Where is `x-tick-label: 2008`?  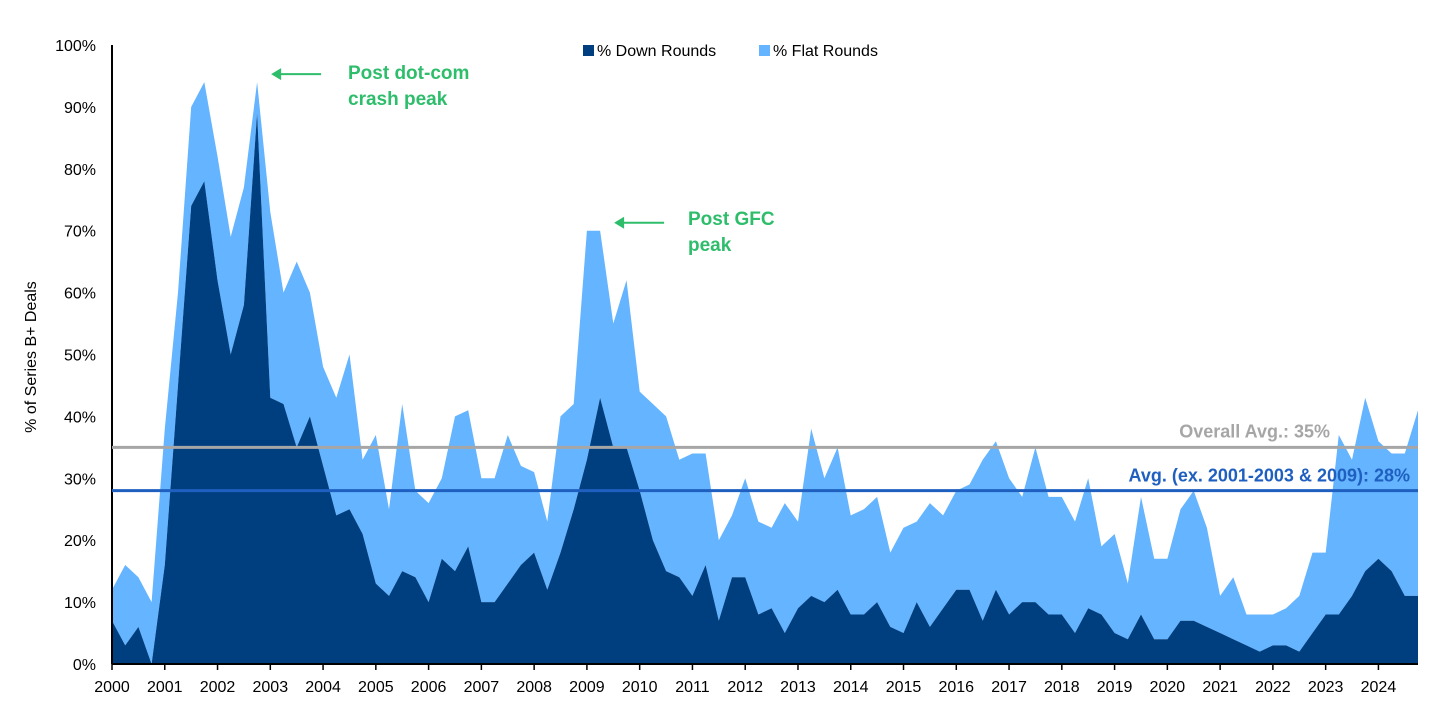 x-tick-label: 2008 is located at coordinates (534, 687).